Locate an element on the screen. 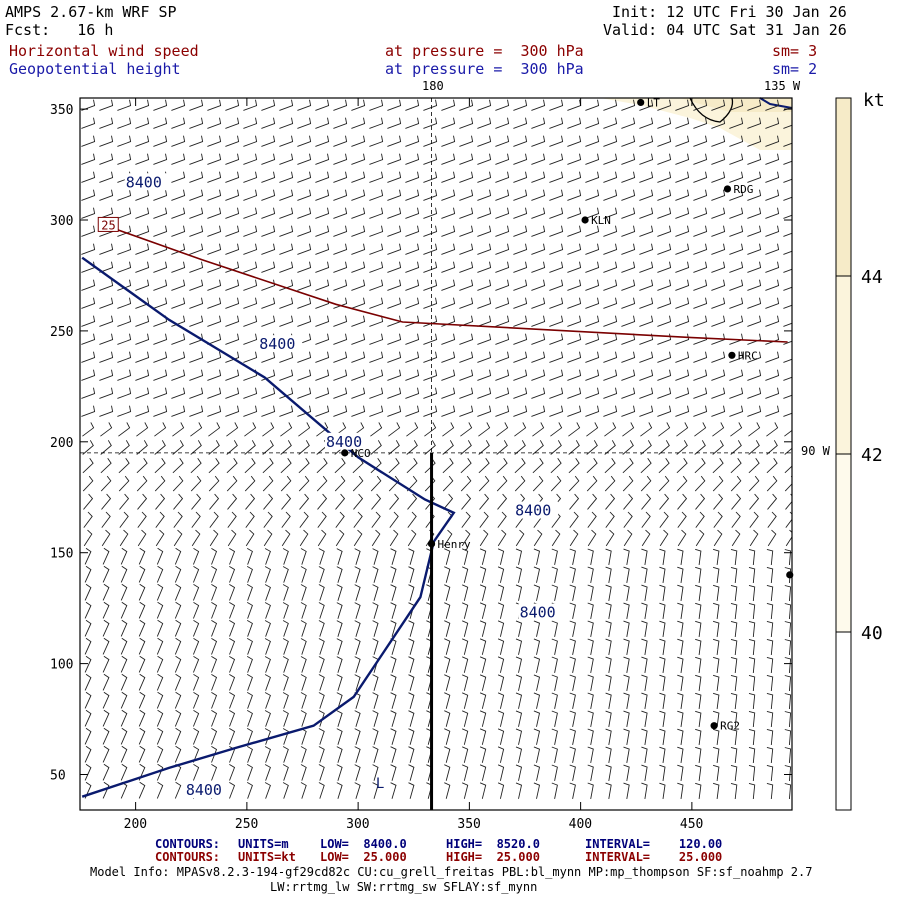 Image resolution: width=900 pixels, height=900 pixels. x-tick-label: 450 is located at coordinates (691, 824).